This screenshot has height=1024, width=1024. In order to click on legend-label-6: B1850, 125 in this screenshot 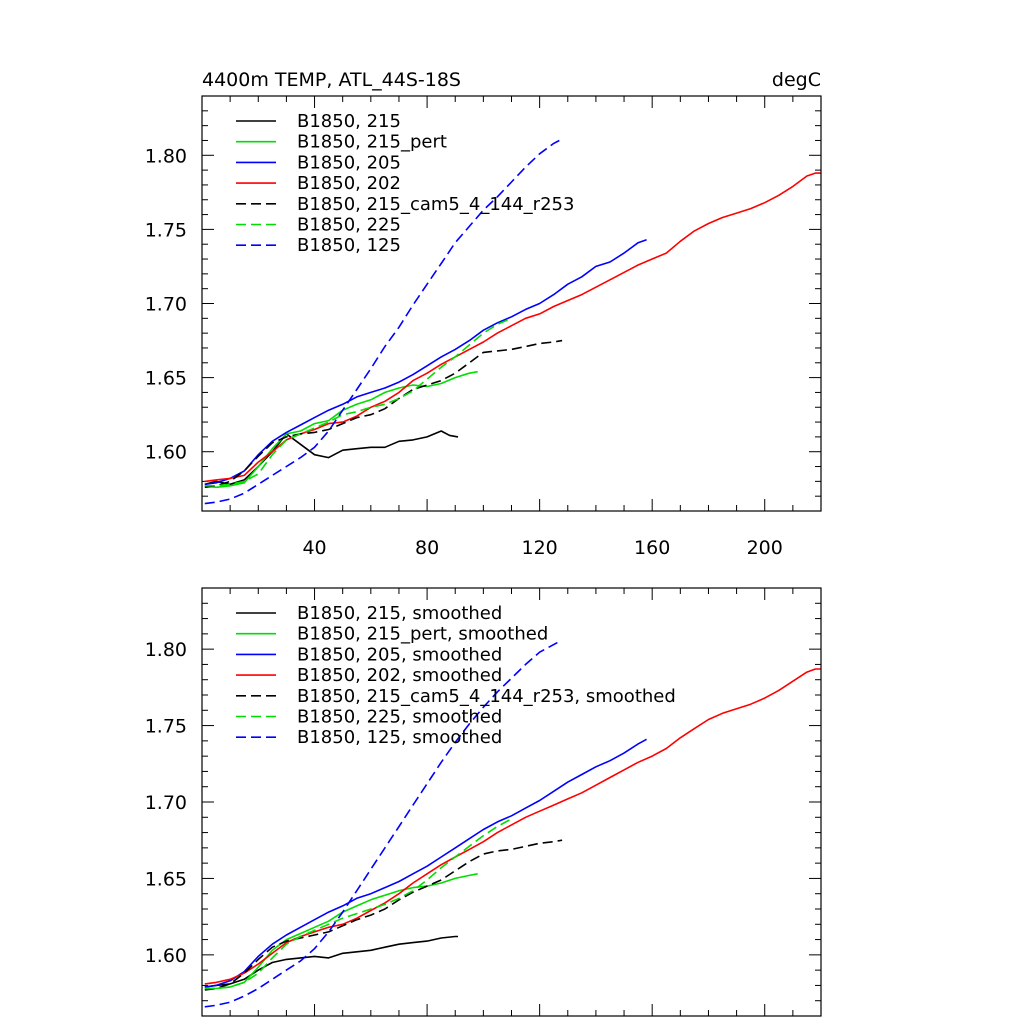, I will do `click(349, 245)`.